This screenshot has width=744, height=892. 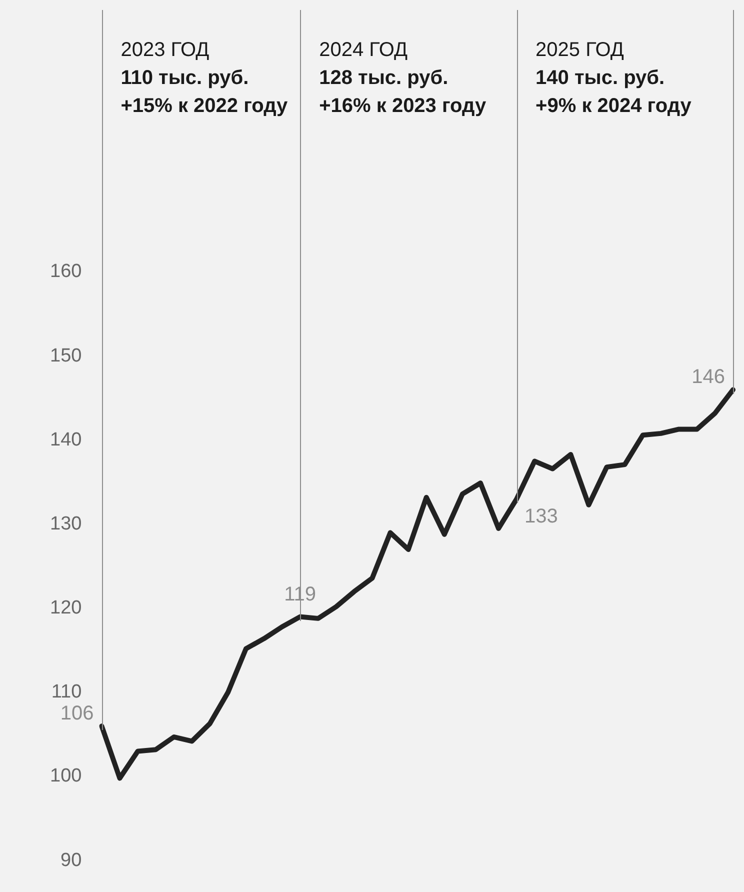 What do you see at coordinates (66, 692) in the screenshot?
I see `y-tick-label: 110` at bounding box center [66, 692].